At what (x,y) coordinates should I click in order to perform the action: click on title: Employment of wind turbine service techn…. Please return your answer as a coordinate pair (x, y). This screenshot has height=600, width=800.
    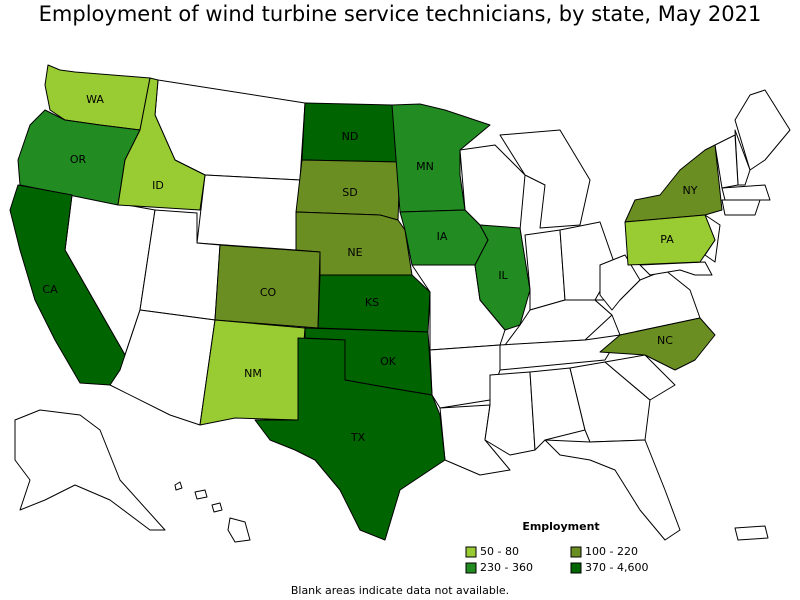
    Looking at the image, I should click on (400, 14).